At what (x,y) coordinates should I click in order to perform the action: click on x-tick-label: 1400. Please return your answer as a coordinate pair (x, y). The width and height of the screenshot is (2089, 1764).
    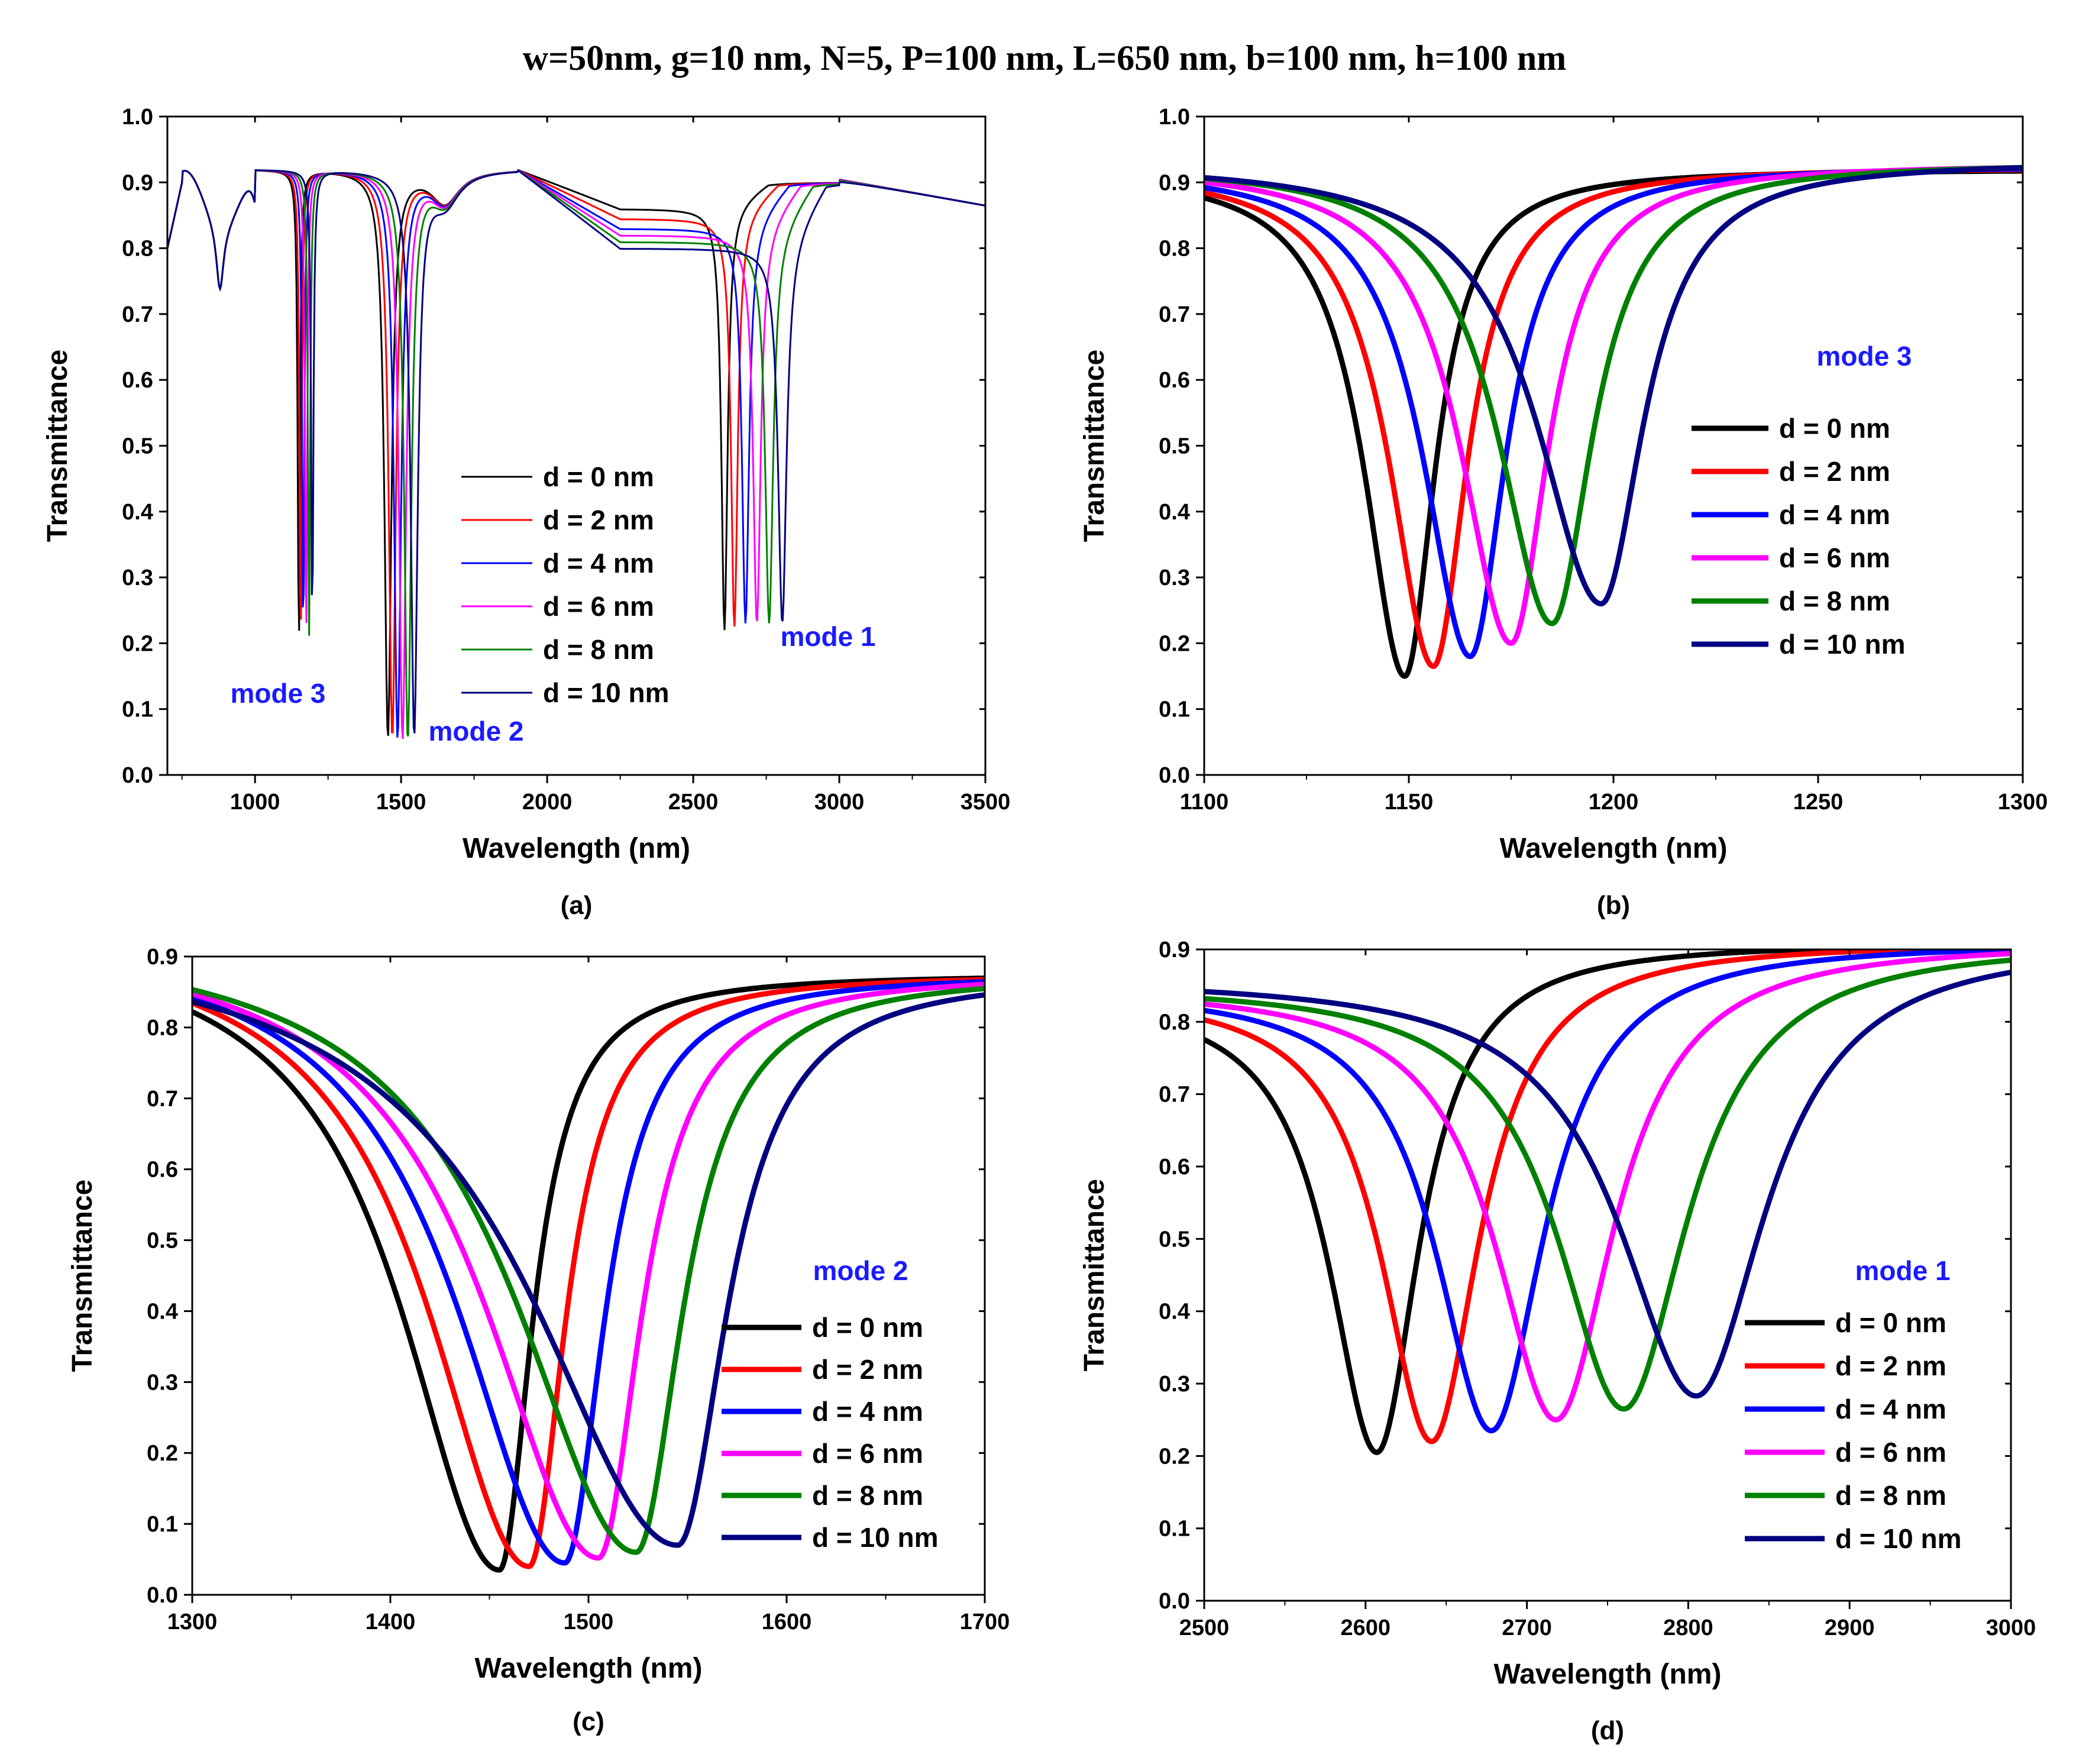
    Looking at the image, I should click on (391, 1622).